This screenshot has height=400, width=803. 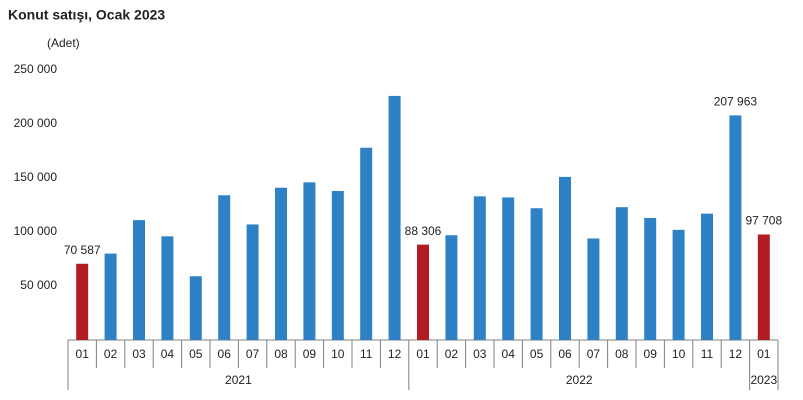 What do you see at coordinates (38, 285) in the screenshot?
I see `y-tick-label: 50 000` at bounding box center [38, 285].